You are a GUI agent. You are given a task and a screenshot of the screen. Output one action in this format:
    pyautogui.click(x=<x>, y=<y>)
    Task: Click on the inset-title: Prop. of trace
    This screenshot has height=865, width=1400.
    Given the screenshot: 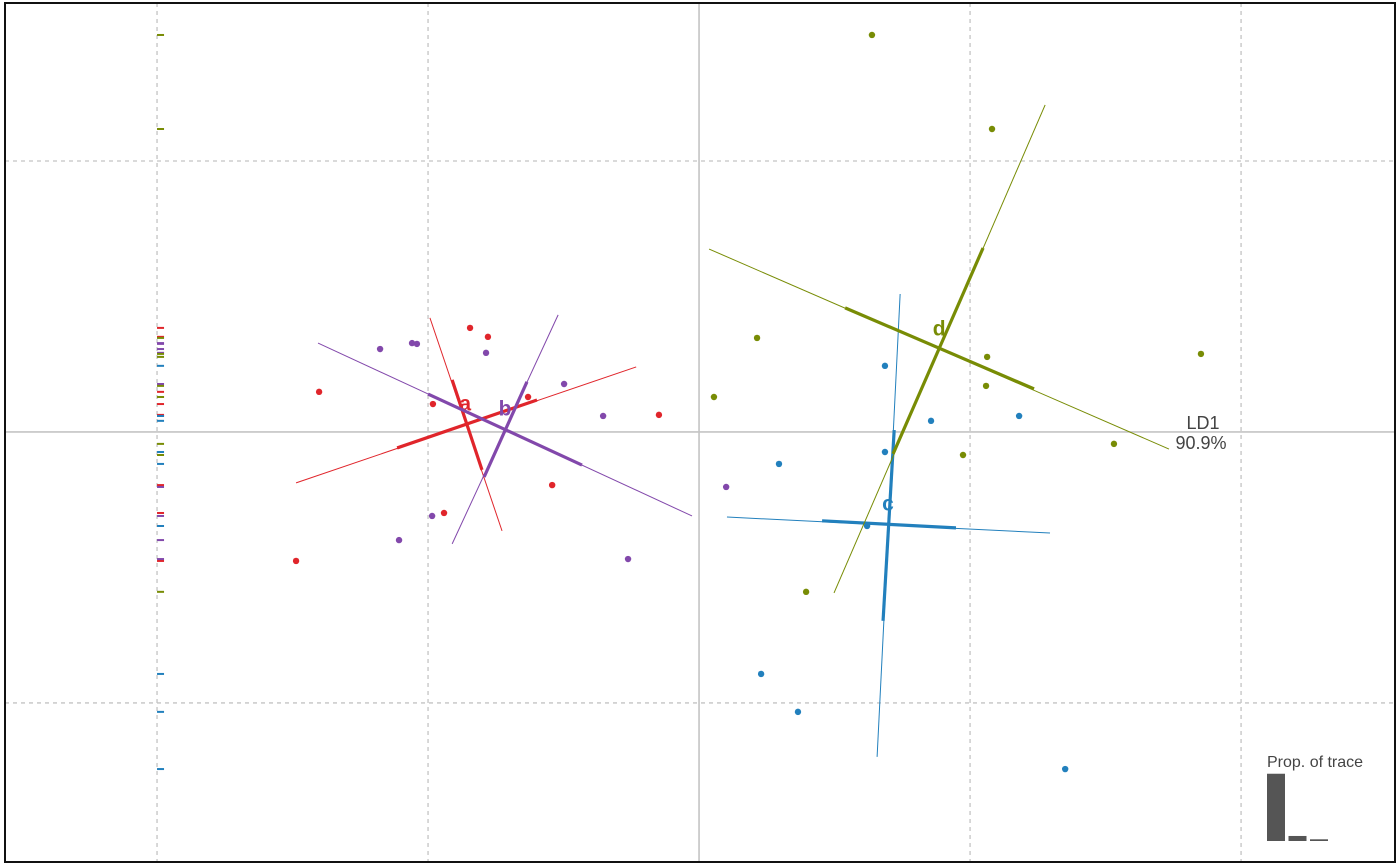 What is the action you would take?
    pyautogui.click(x=1315, y=762)
    